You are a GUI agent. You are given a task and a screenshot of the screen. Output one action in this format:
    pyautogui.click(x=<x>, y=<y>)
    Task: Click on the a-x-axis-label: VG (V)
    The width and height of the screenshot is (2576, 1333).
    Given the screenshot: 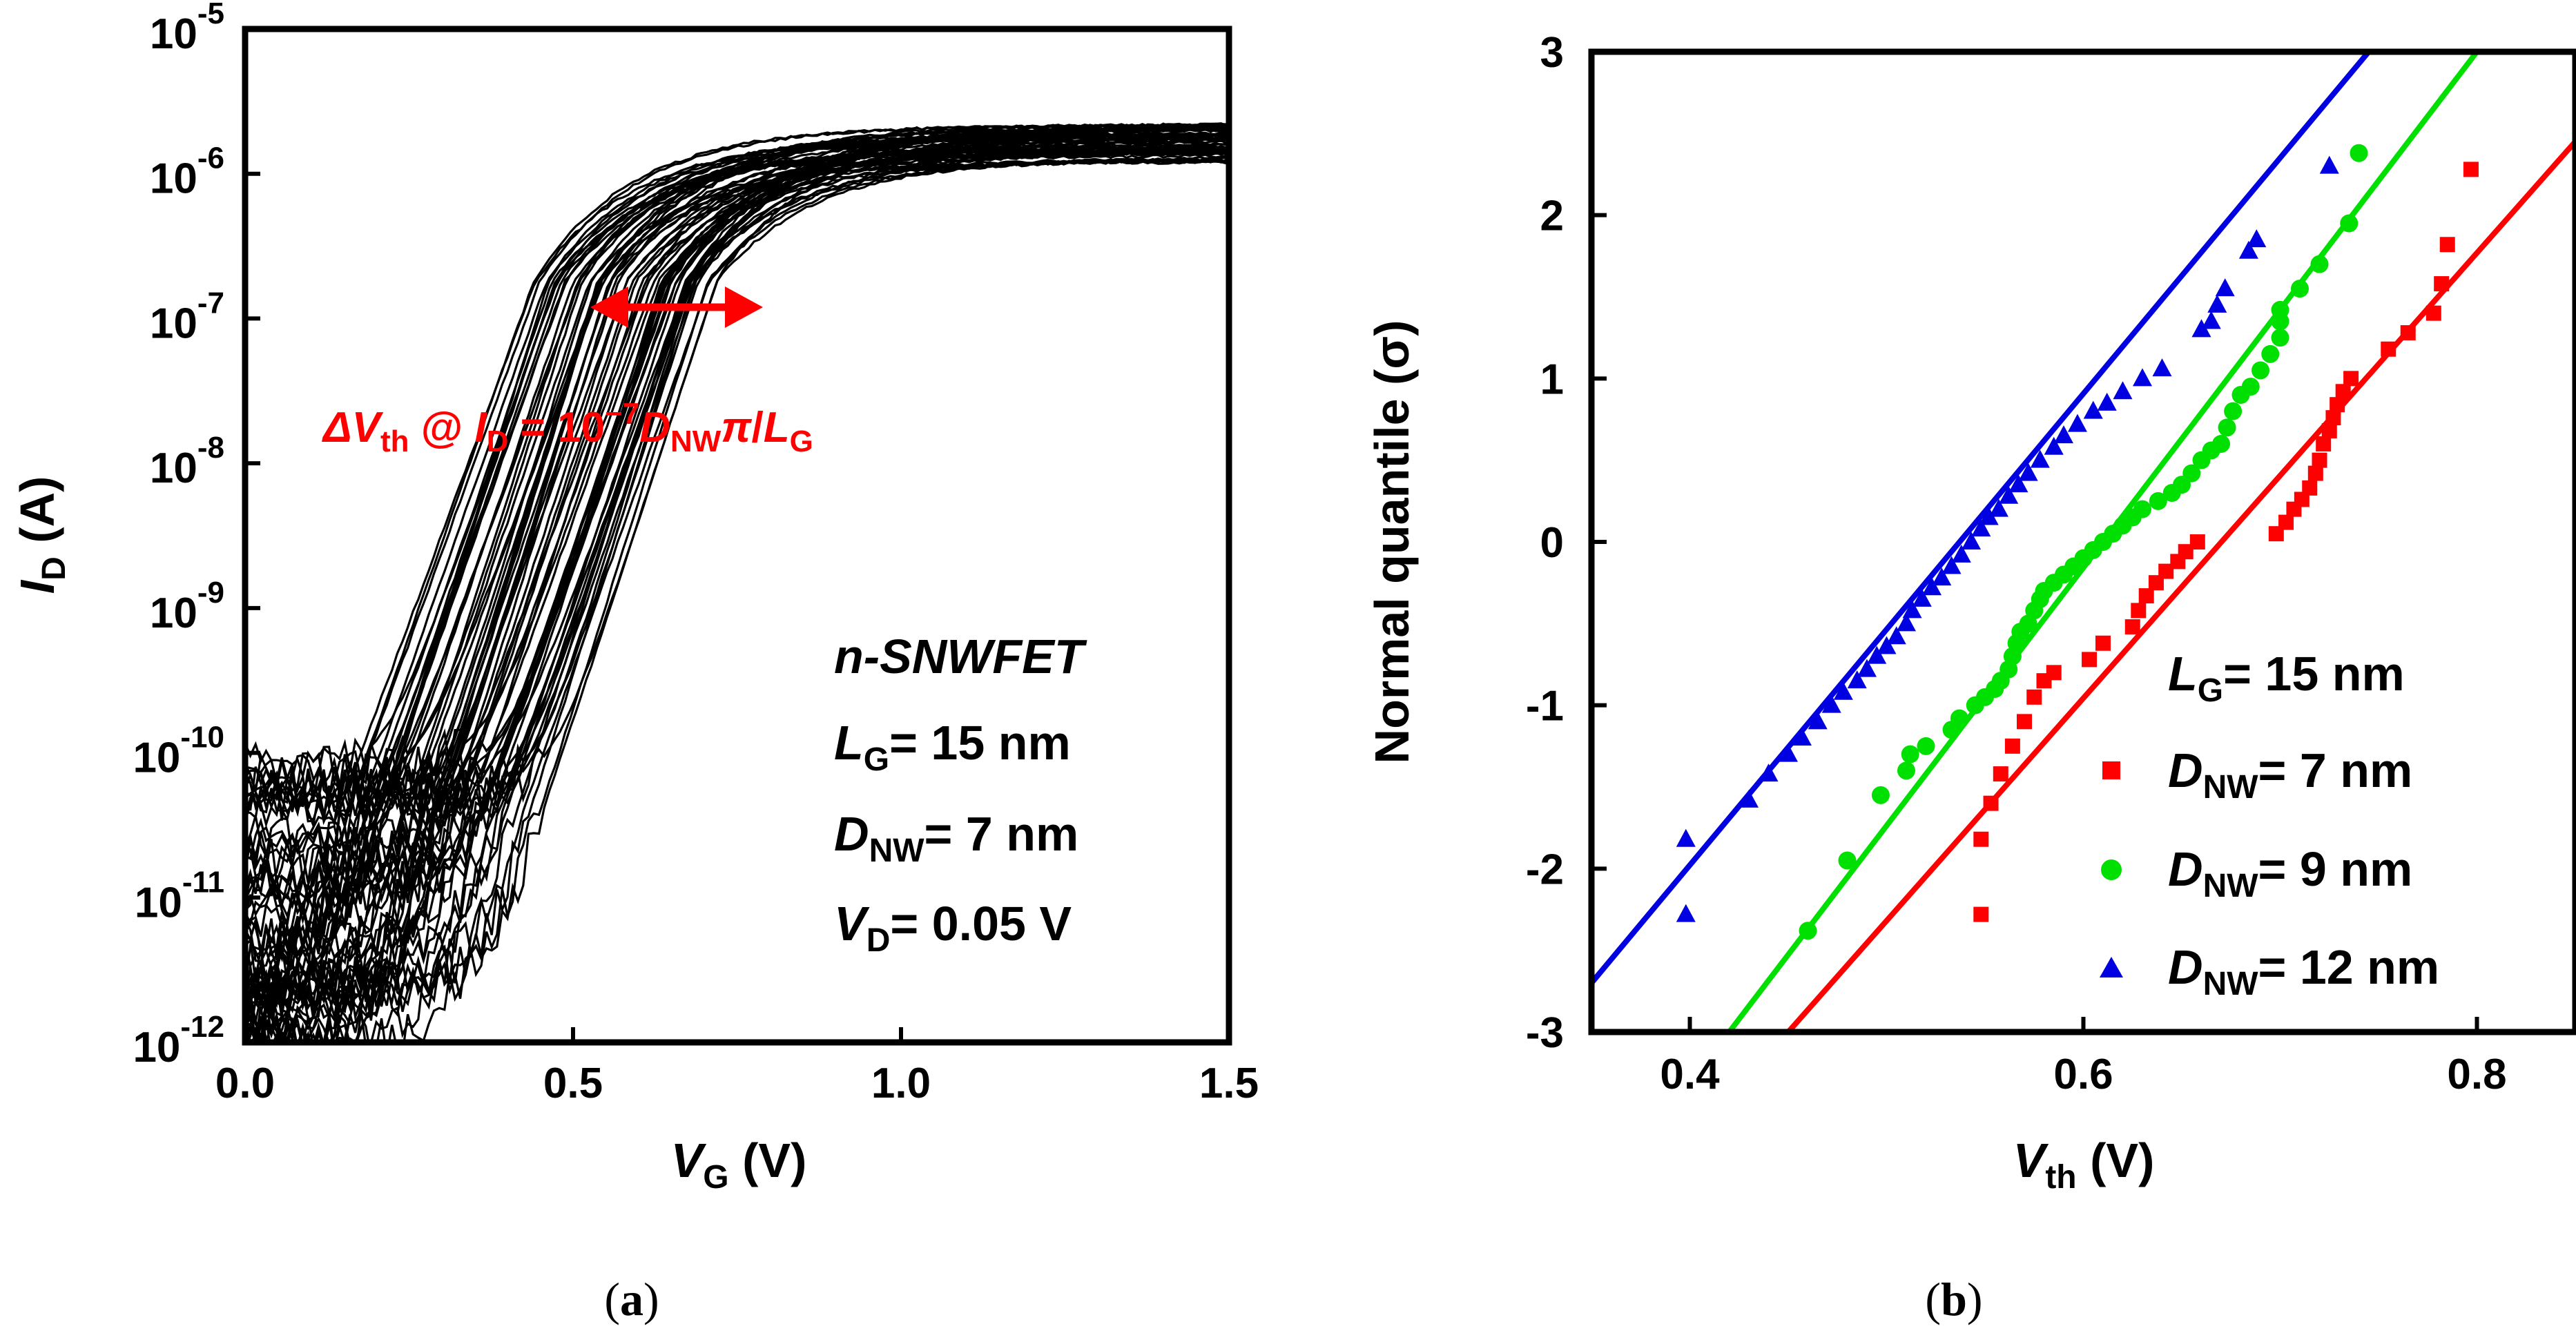 What is the action you would take?
    pyautogui.click(x=739, y=1164)
    